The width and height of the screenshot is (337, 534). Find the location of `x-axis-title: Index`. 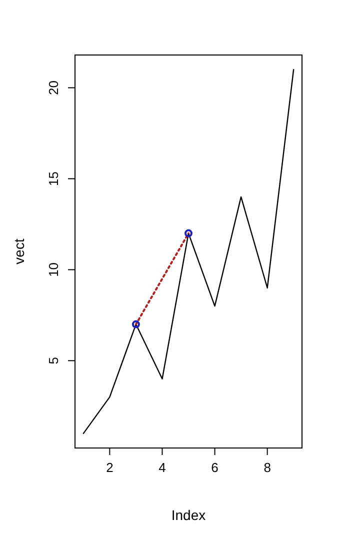

x-axis-title: Index is located at coordinates (188, 515).